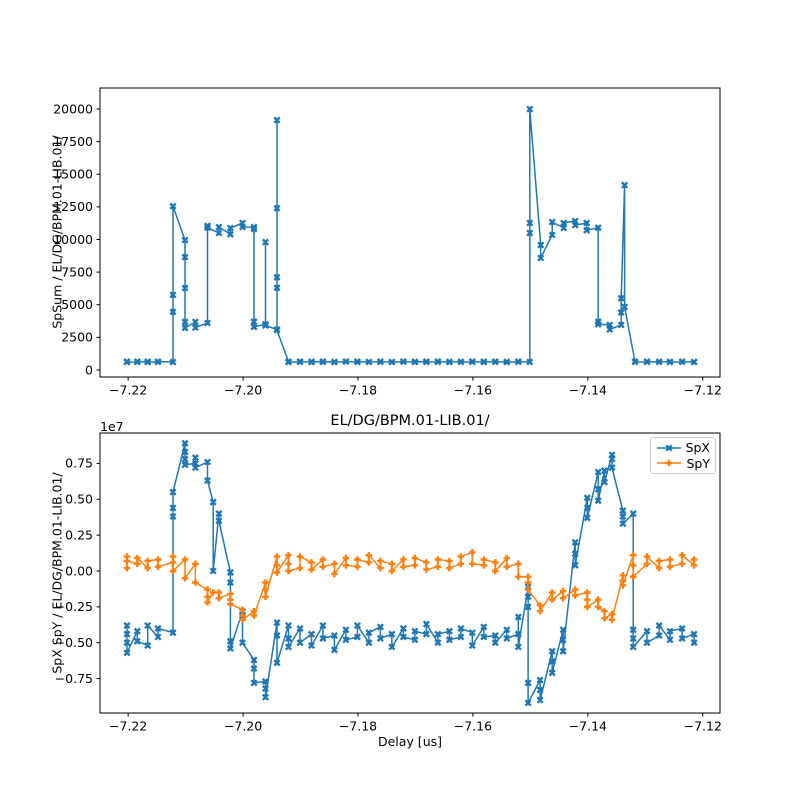 The height and width of the screenshot is (800, 800). What do you see at coordinates (73, 174) in the screenshot?
I see `y-tick-label: 15000` at bounding box center [73, 174].